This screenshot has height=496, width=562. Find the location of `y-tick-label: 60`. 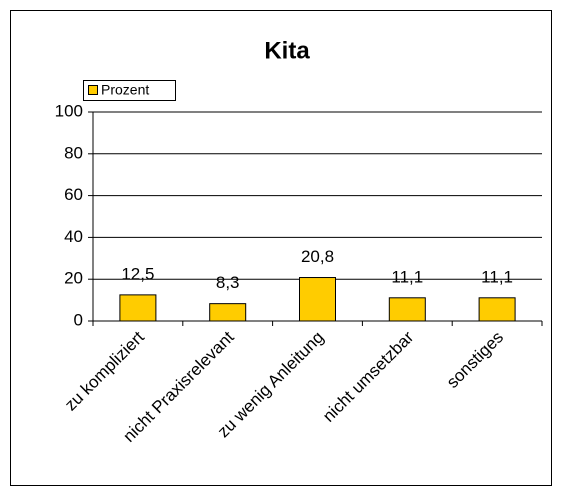

y-tick-label: 60 is located at coordinates (73, 194).